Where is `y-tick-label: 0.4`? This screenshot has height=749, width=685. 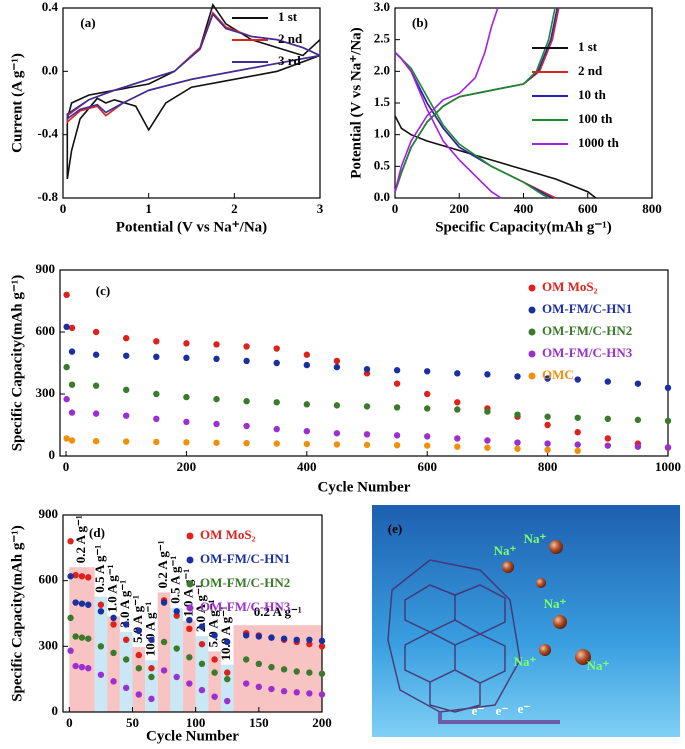
y-tick-label: 0.4 is located at coordinates (50, 7).